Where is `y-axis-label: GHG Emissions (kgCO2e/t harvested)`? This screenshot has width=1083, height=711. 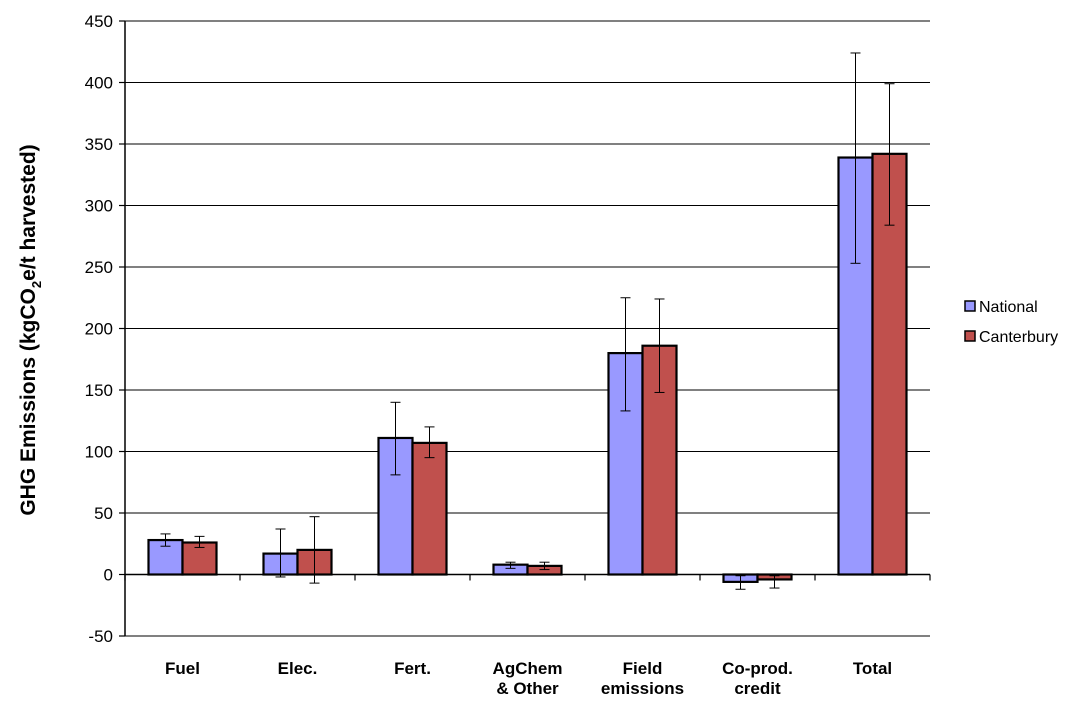
y-axis-label: GHG Emissions (kgCO2e/t harvested) is located at coordinates (30, 329).